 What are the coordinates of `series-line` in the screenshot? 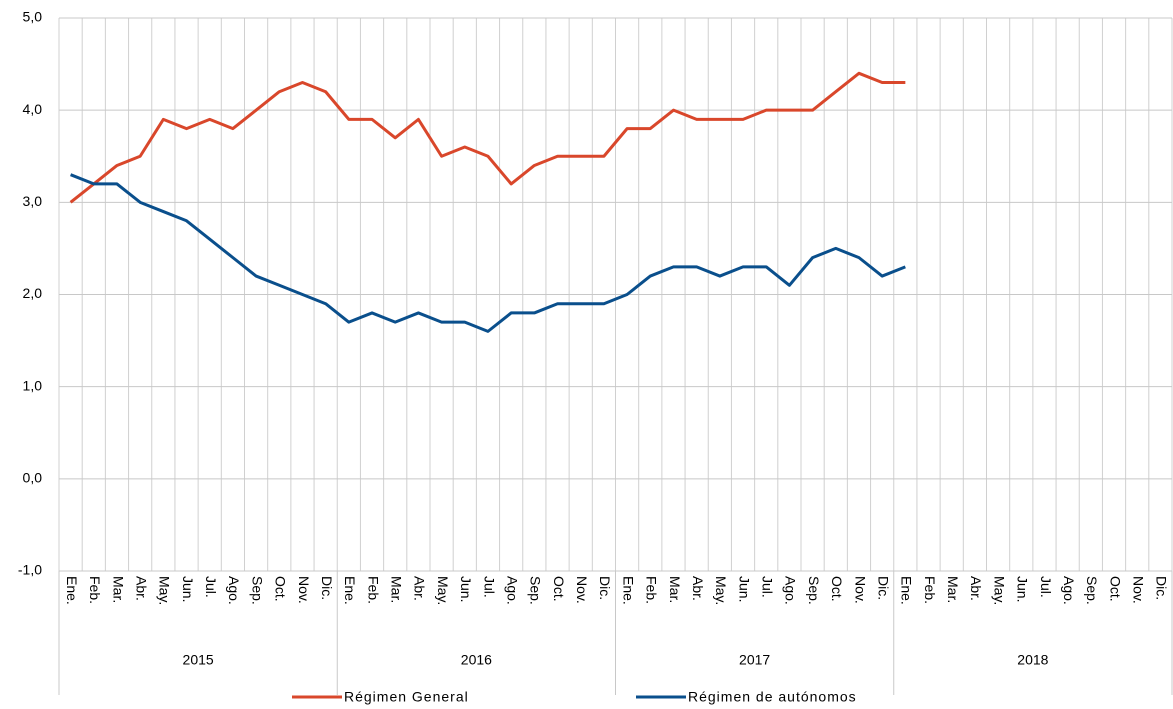 It's located at (487, 137).